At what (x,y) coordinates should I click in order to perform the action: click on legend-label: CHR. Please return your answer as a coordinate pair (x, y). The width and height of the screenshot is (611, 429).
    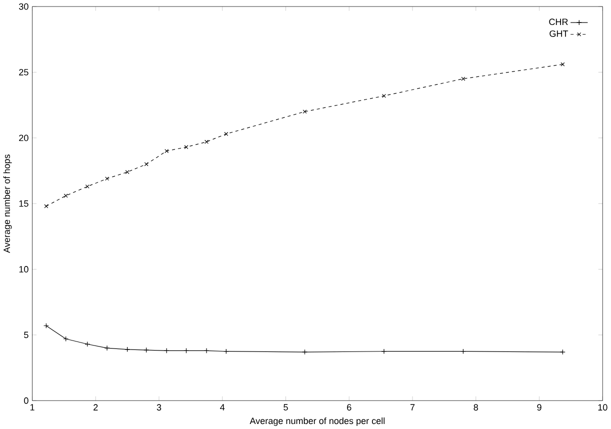
    Looking at the image, I should click on (558, 21).